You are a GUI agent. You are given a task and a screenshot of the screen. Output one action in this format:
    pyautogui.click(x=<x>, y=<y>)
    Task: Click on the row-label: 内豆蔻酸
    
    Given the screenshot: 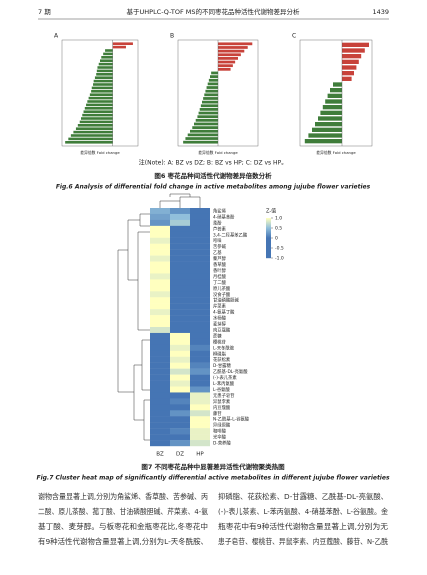 What is the action you would take?
    pyautogui.click(x=222, y=407)
    